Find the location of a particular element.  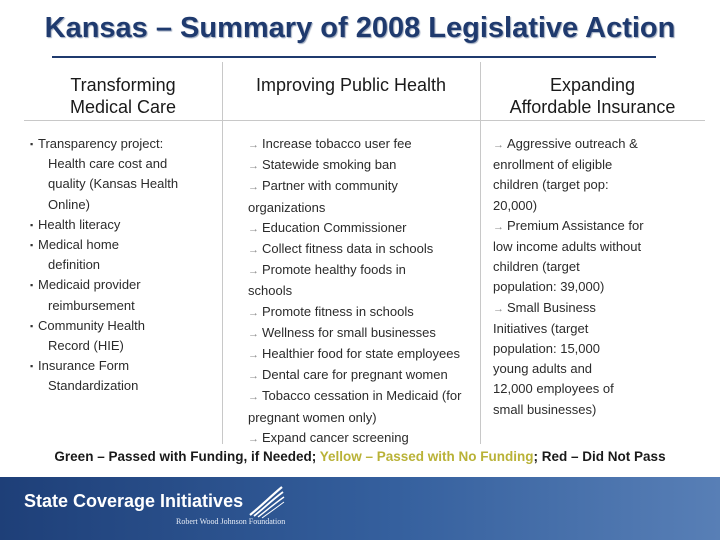

list-item-line: → Healthier food for state employees is located at coordinates (364, 354).